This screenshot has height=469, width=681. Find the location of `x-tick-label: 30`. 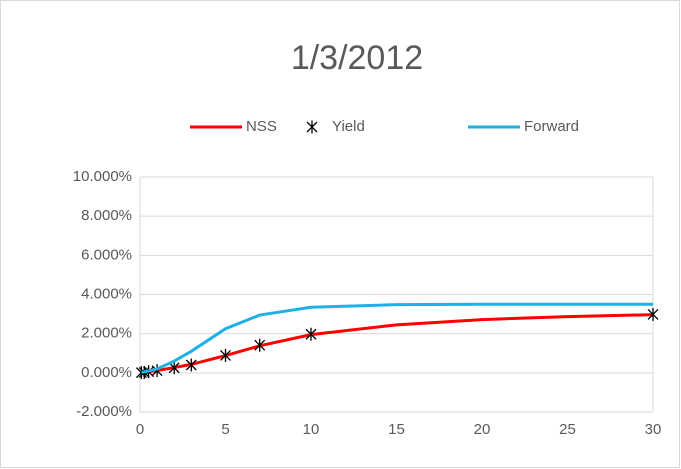

x-tick-label: 30 is located at coordinates (653, 429).